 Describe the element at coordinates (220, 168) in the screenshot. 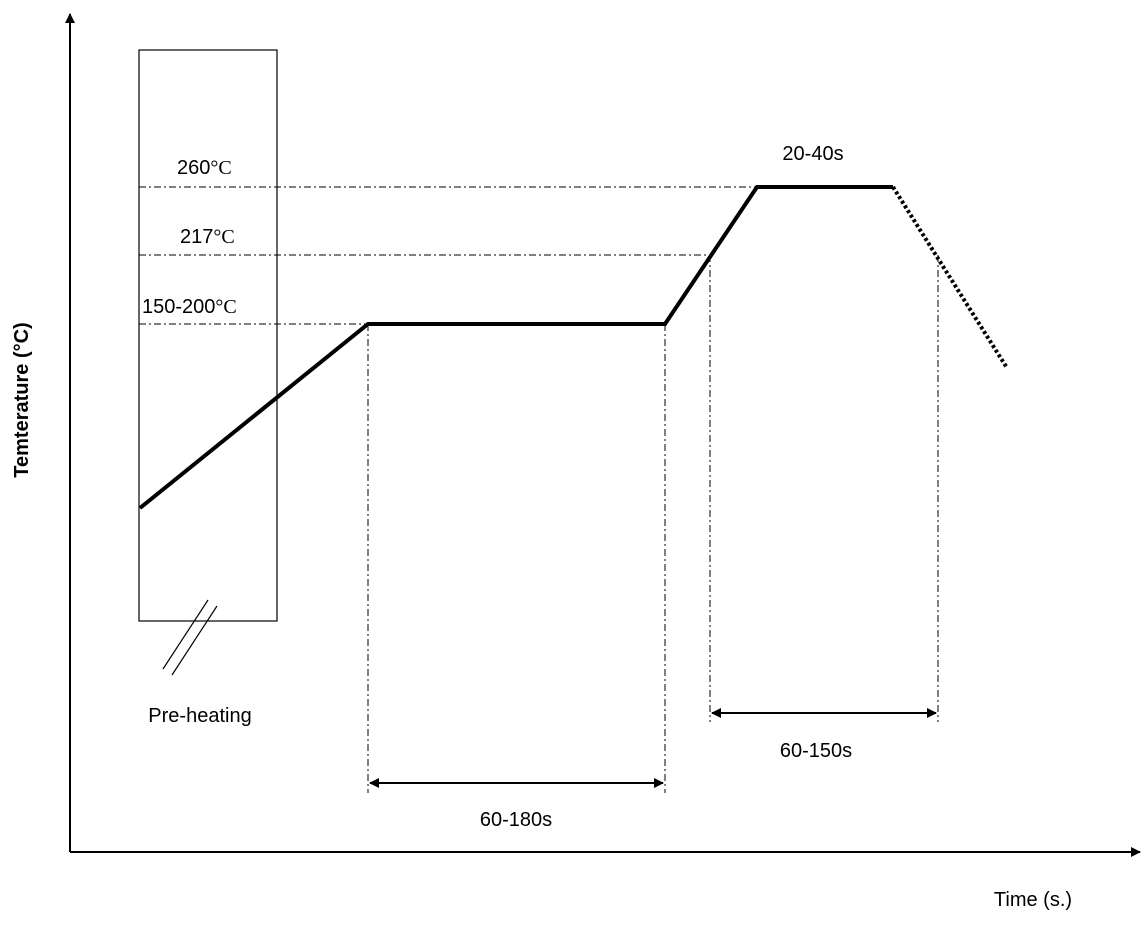

I see `peak-temp-unit: °C` at that location.